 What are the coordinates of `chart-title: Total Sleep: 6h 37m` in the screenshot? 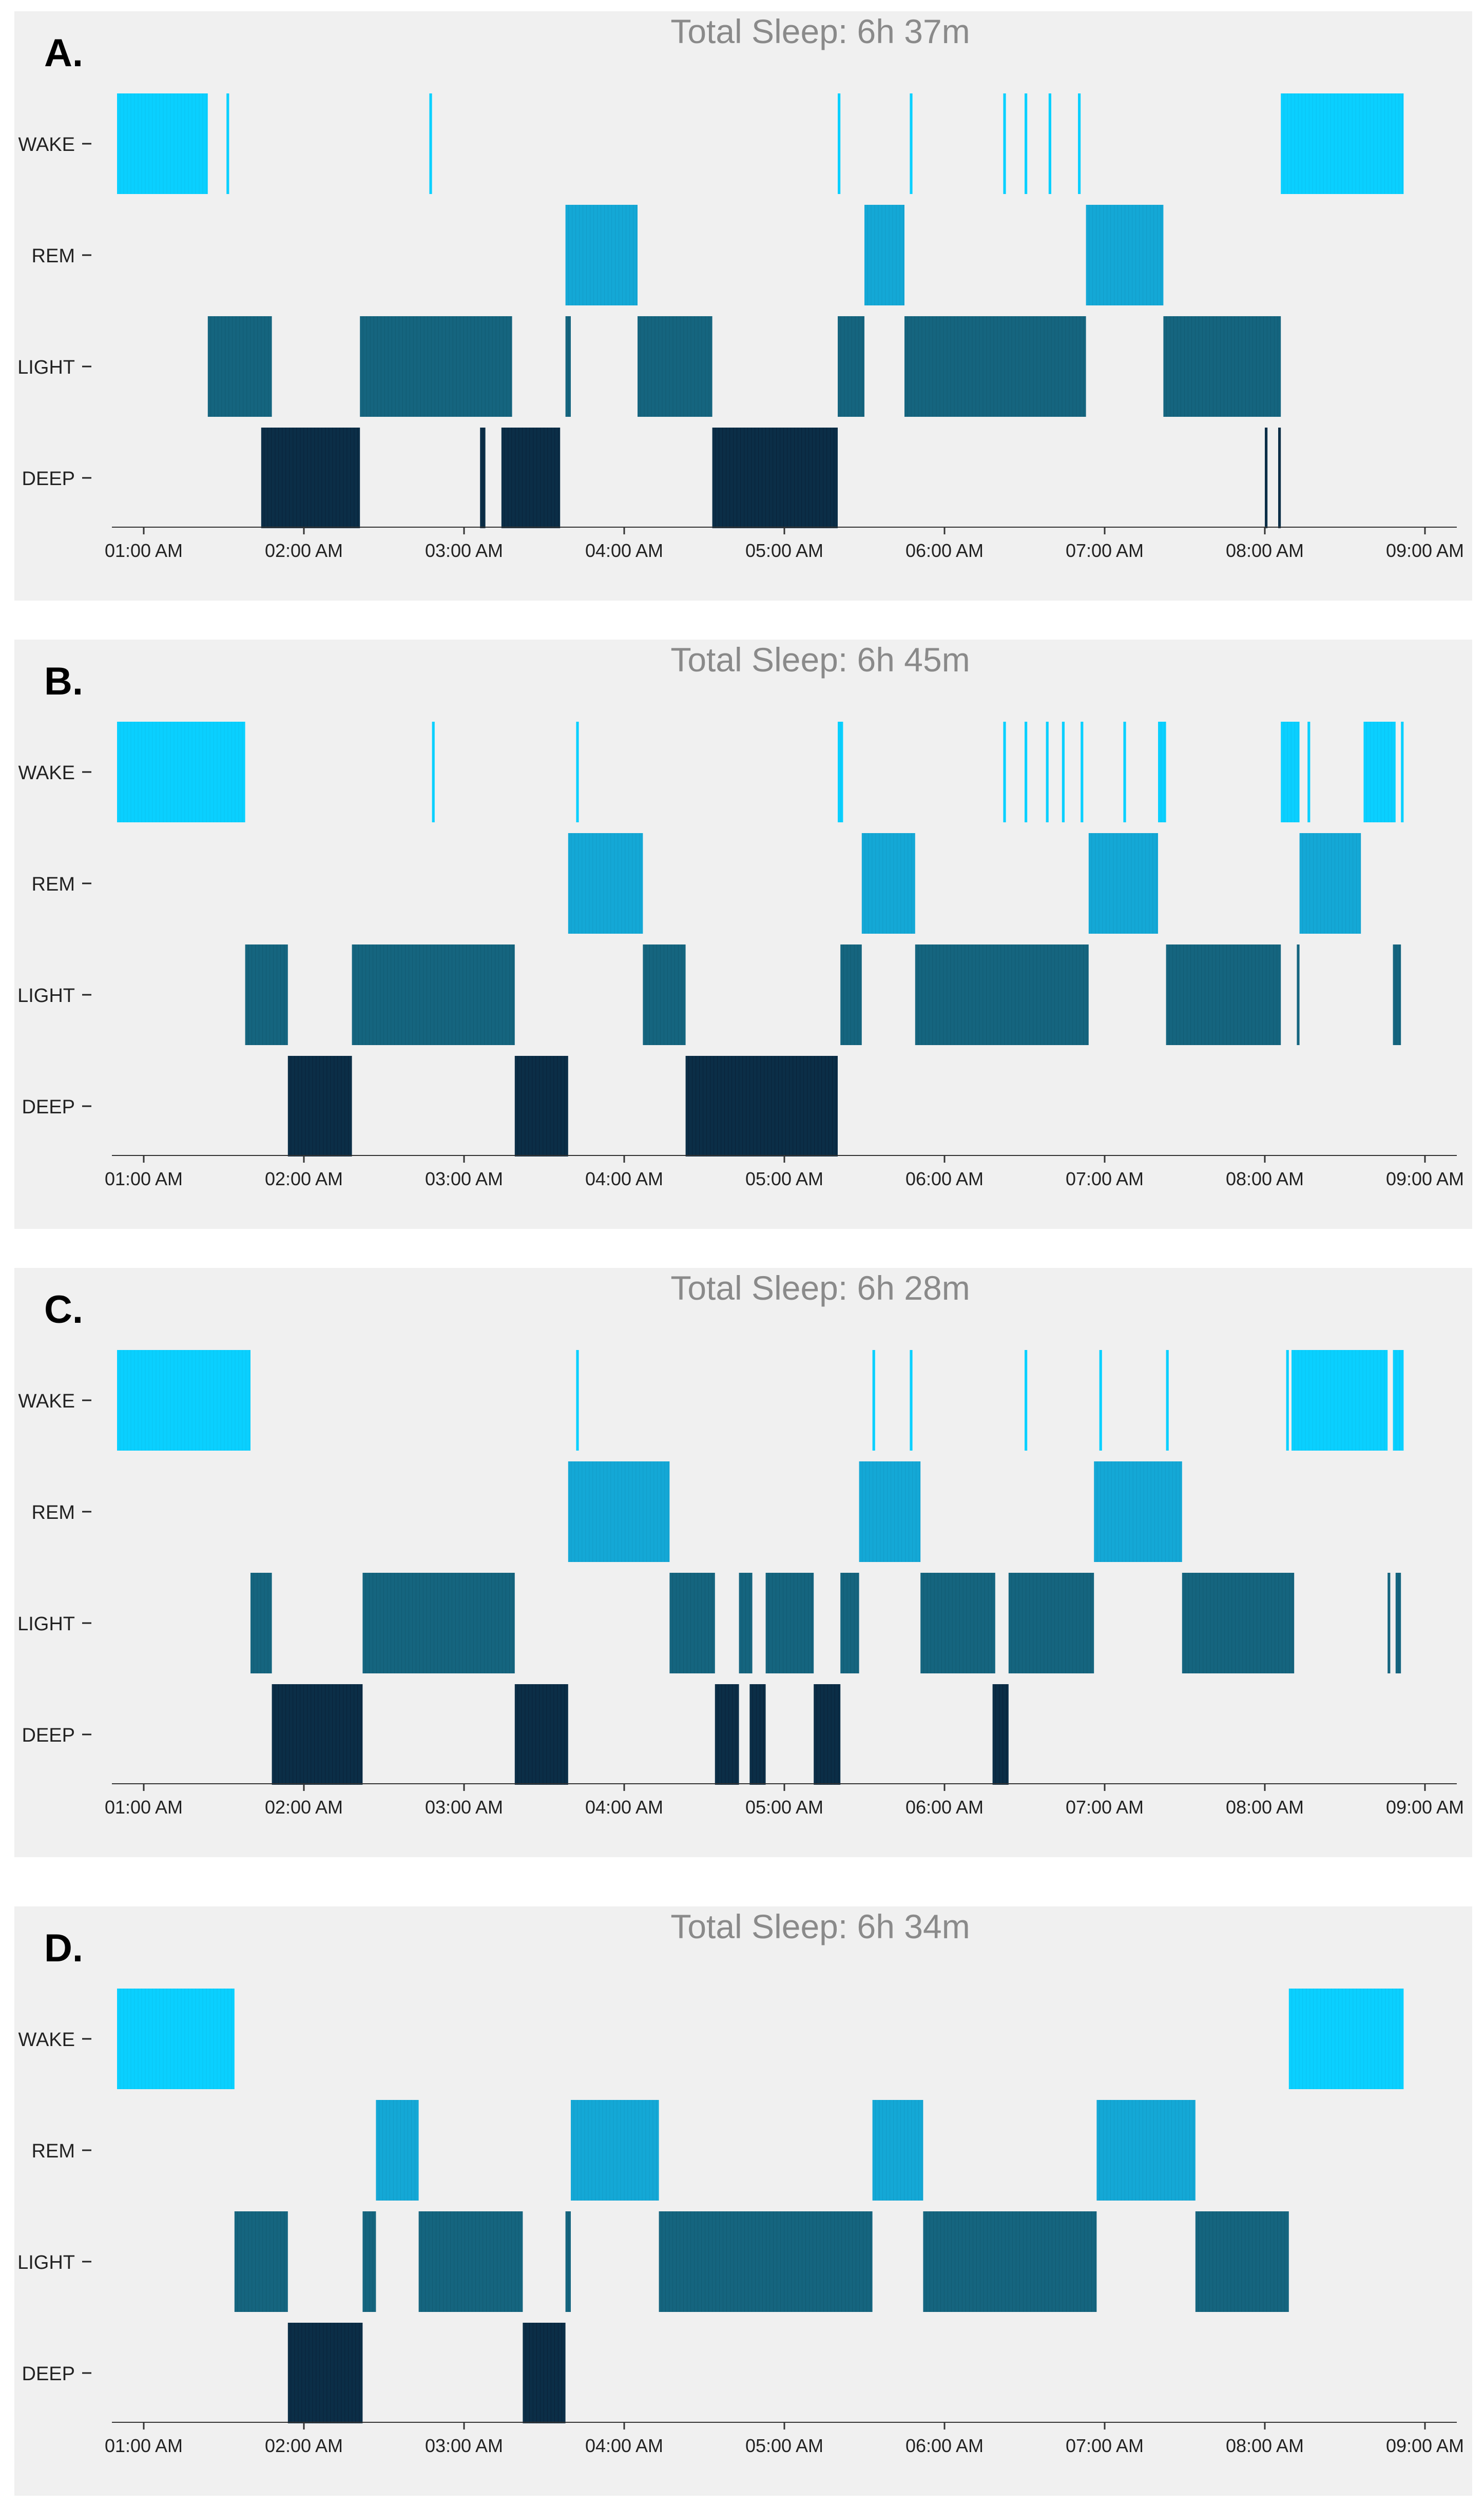 It's located at (820, 31).